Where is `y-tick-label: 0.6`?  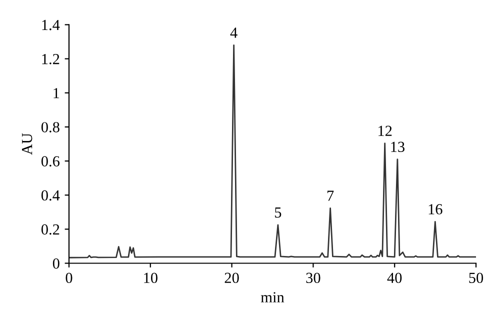
y-tick-label: 0.6 is located at coordinates (50, 161).